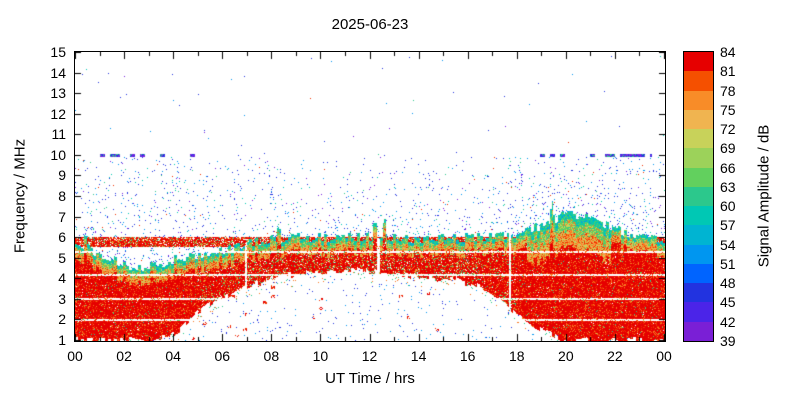  What do you see at coordinates (728, 90) in the screenshot?
I see `colorbar-tick-label: 78` at bounding box center [728, 90].